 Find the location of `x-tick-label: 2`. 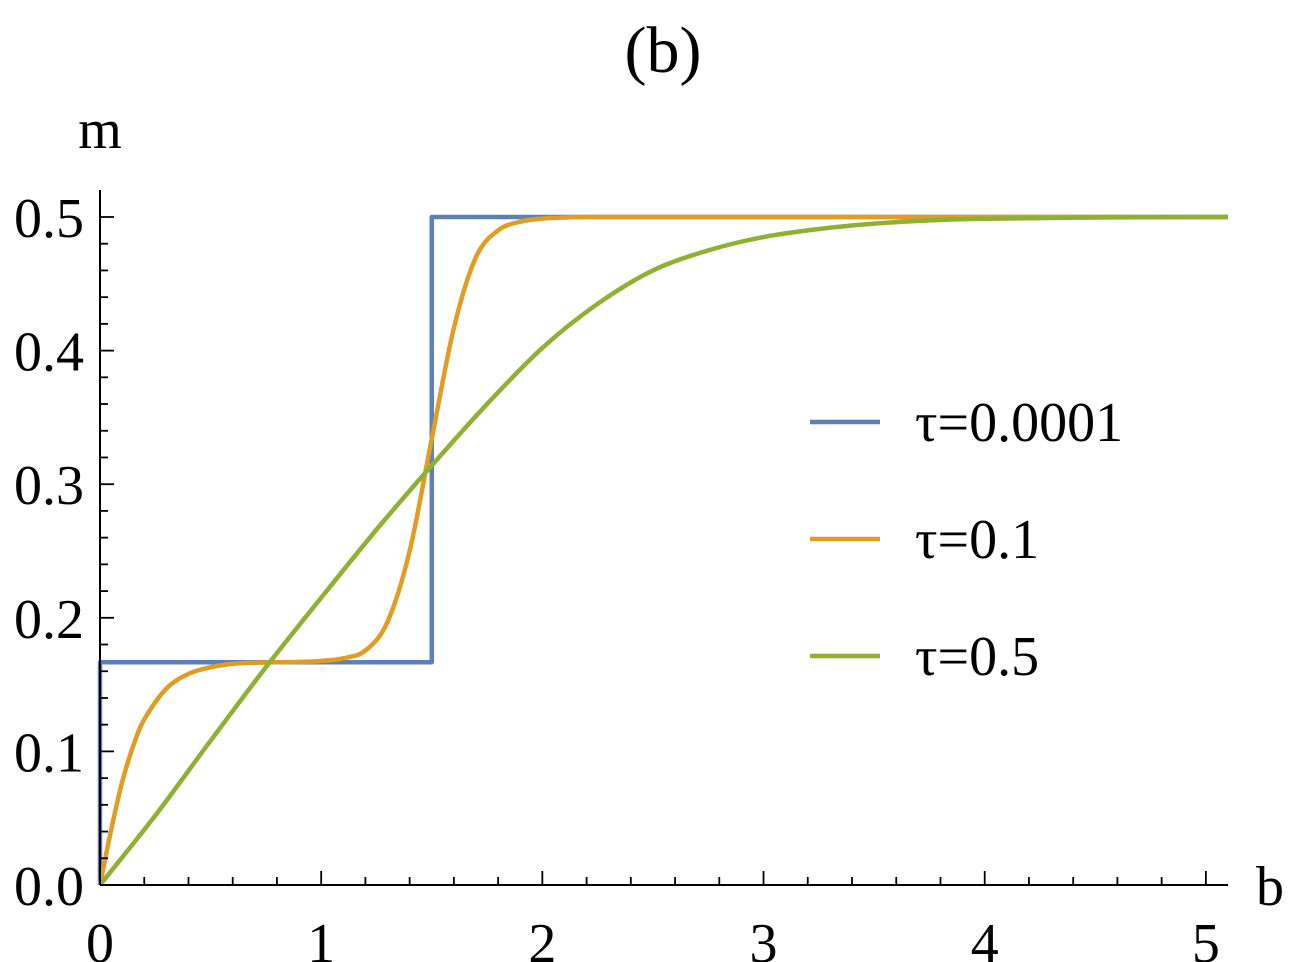

x-tick-label: 2 is located at coordinates (542, 937).